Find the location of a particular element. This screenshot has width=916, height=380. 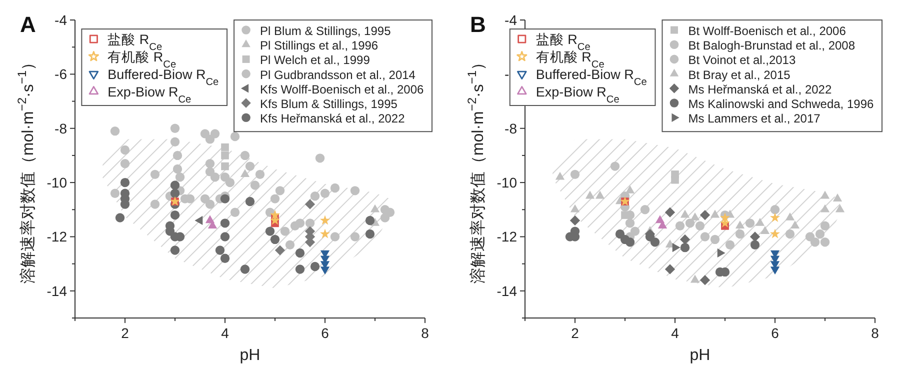

y-tick-label: -4 is located at coordinates (511, 20).